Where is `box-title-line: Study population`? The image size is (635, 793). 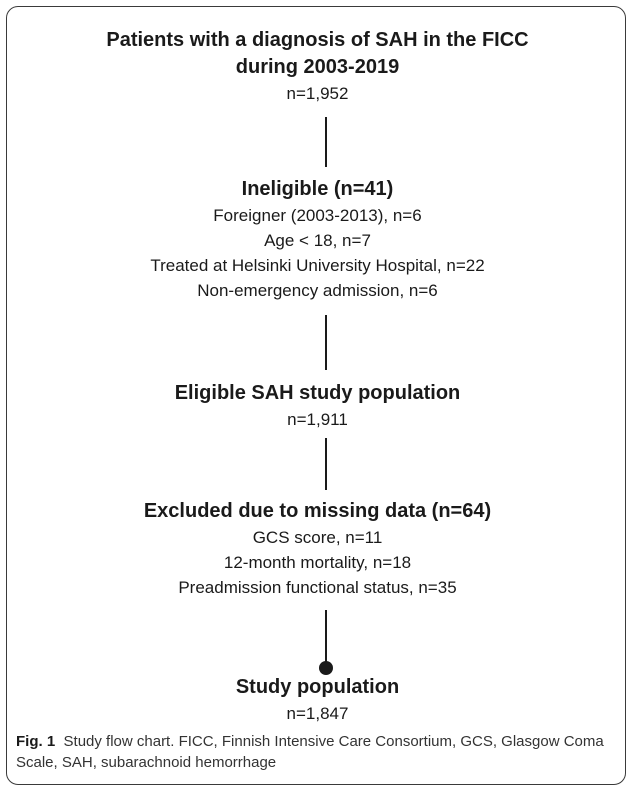
box-title-line: Study population is located at coordinates (317, 687).